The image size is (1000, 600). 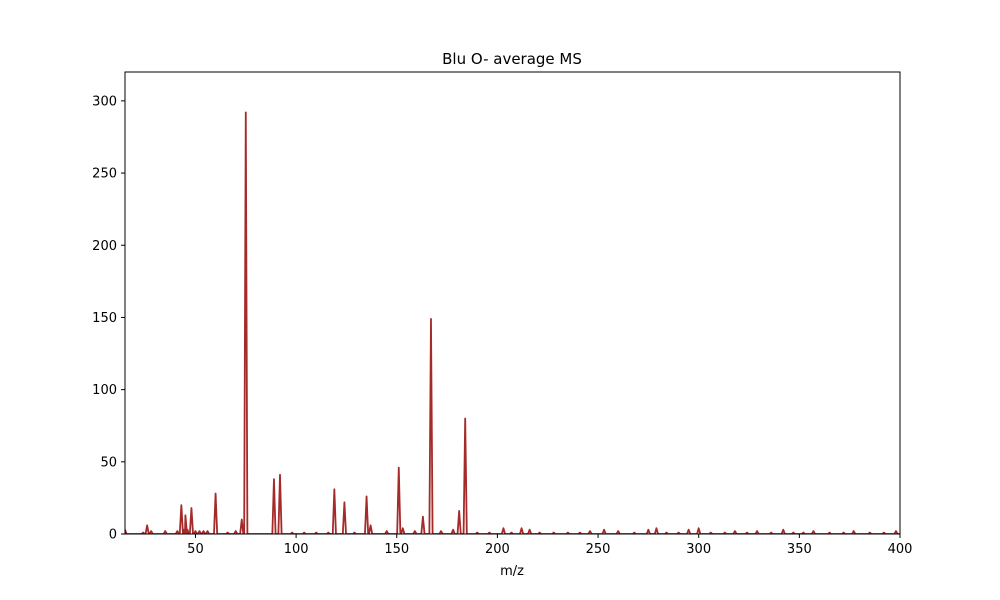 What do you see at coordinates (799, 549) in the screenshot?
I see `x-tick-label: 350` at bounding box center [799, 549].